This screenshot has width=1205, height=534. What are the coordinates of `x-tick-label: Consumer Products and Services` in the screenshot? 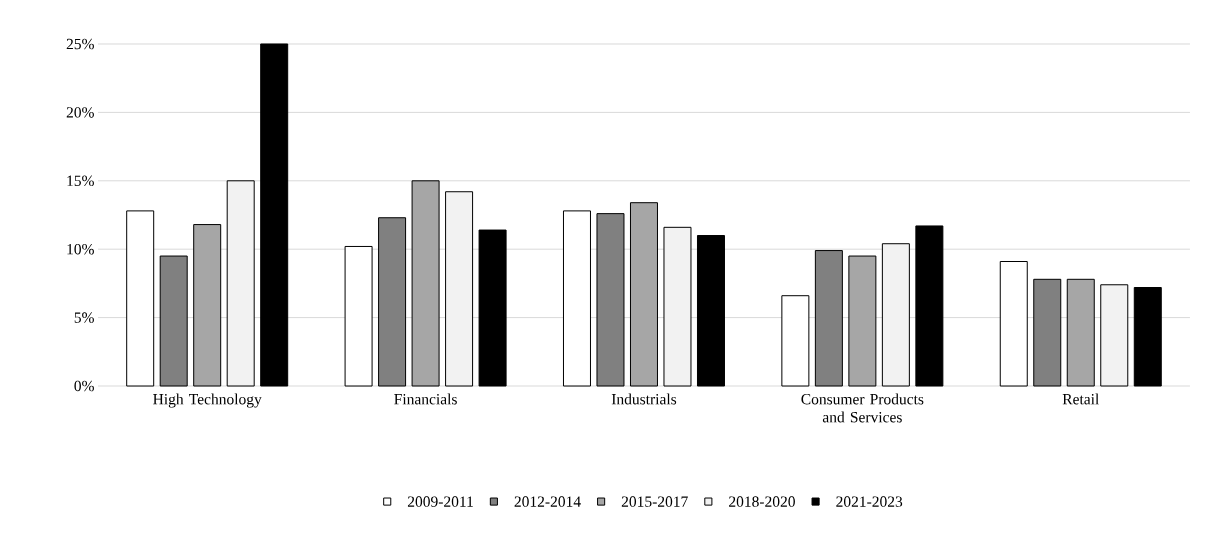 It's located at (862, 408).